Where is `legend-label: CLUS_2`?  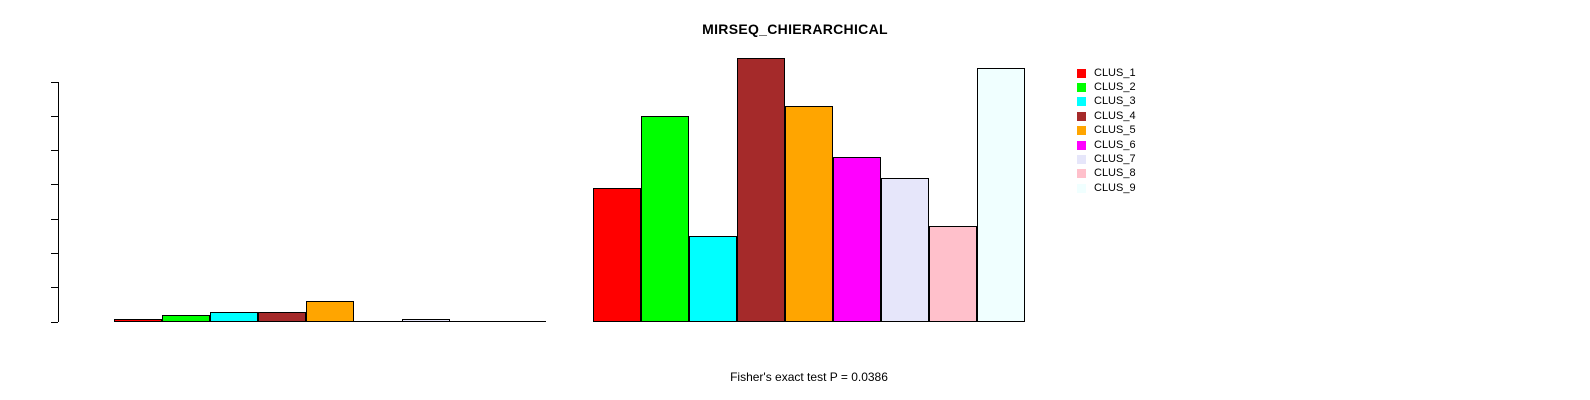
legend-label: CLUS_2 is located at coordinates (1115, 87).